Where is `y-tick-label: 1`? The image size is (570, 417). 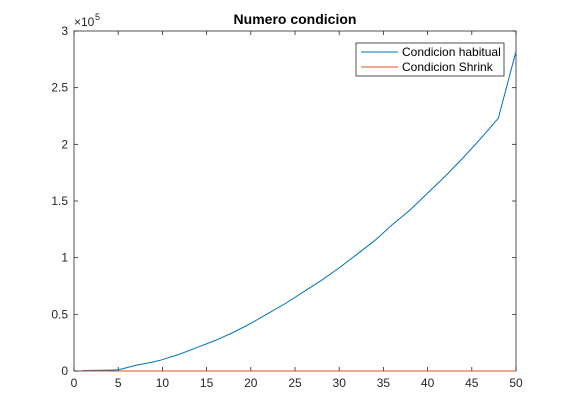 y-tick-label: 1 is located at coordinates (64, 258).